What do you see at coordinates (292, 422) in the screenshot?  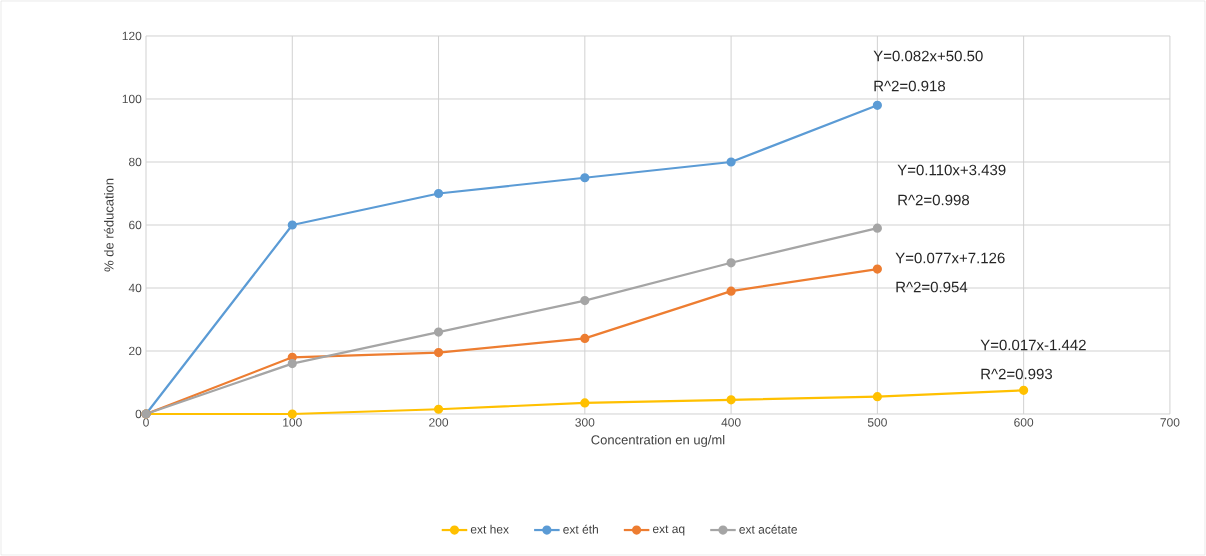 I see `x-tick-label: 100` at bounding box center [292, 422].